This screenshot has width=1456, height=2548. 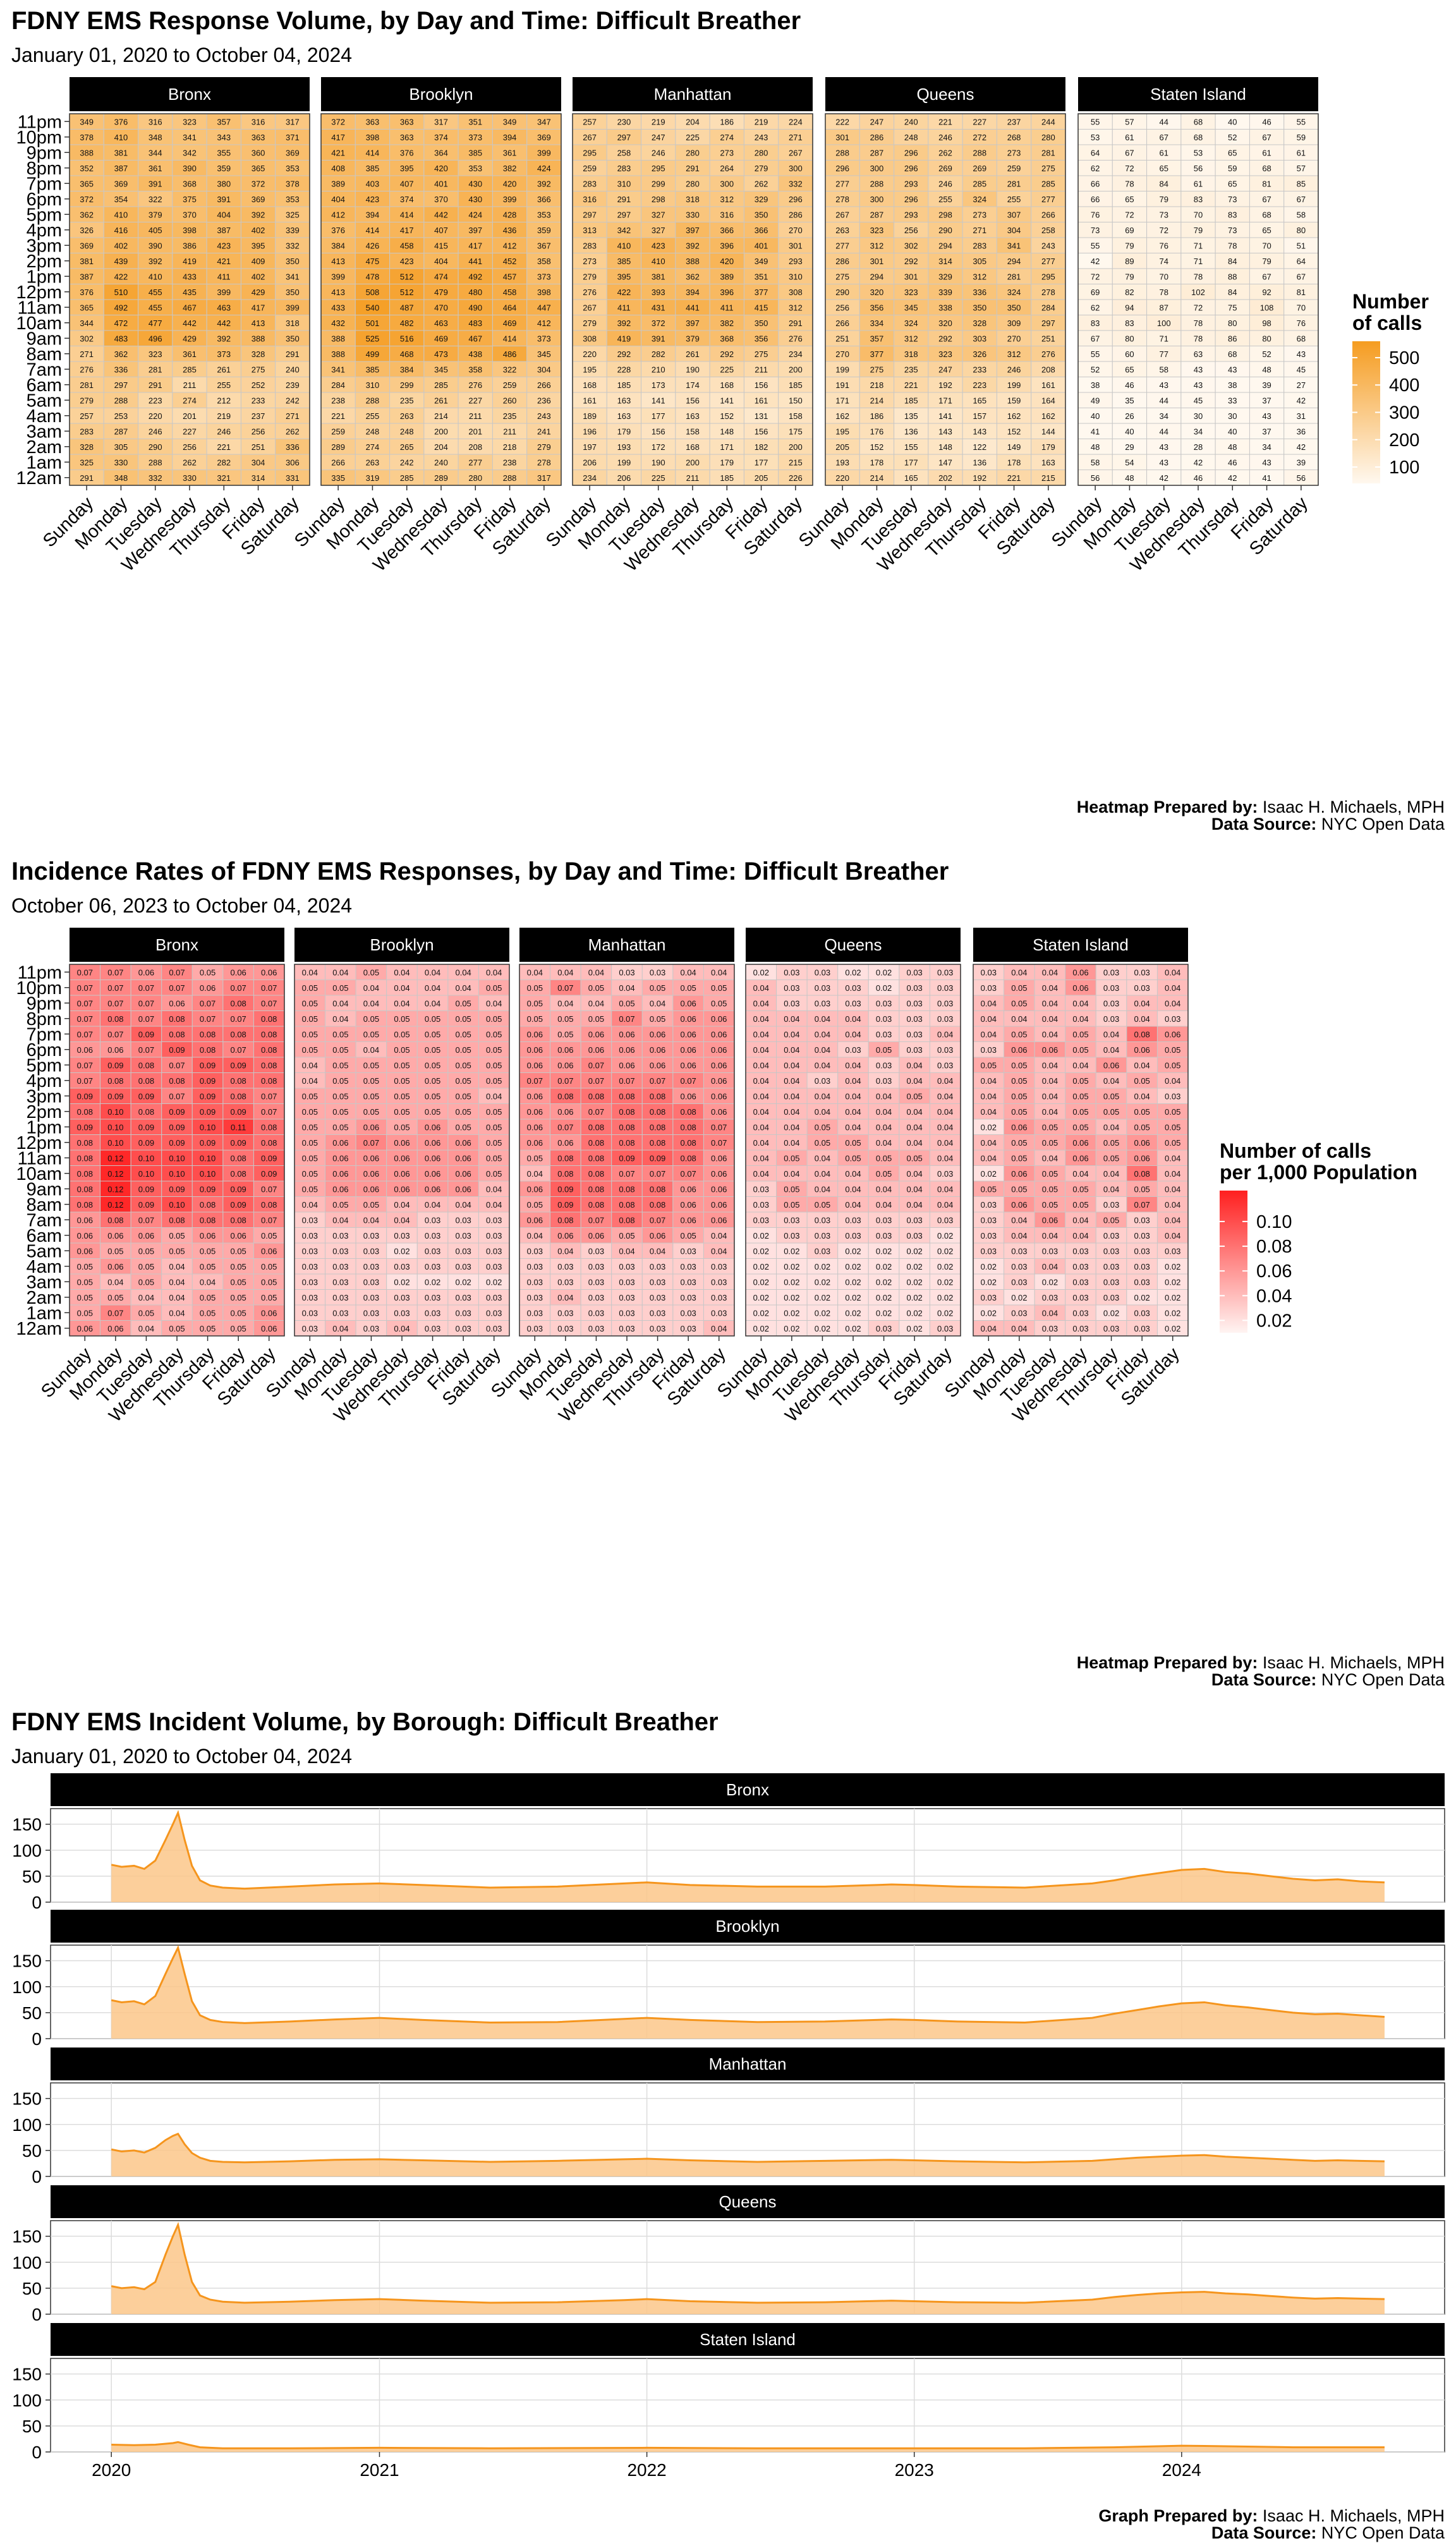 I want to click on calls-cell-value: 219, so click(x=658, y=121).